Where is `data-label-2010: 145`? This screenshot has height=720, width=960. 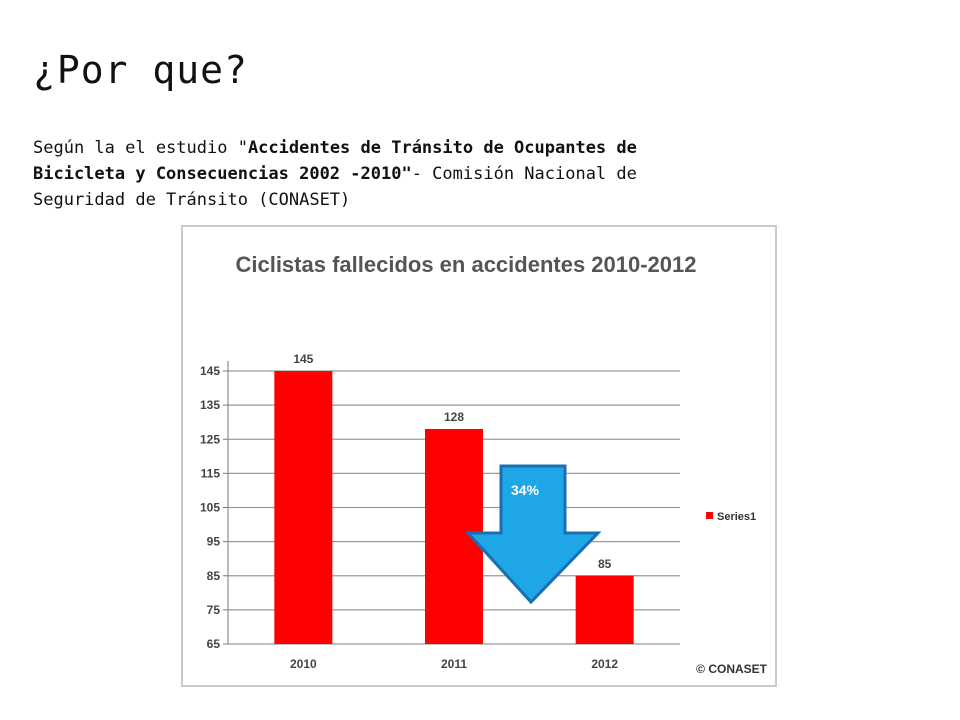 data-label-2010: 145 is located at coordinates (303, 359).